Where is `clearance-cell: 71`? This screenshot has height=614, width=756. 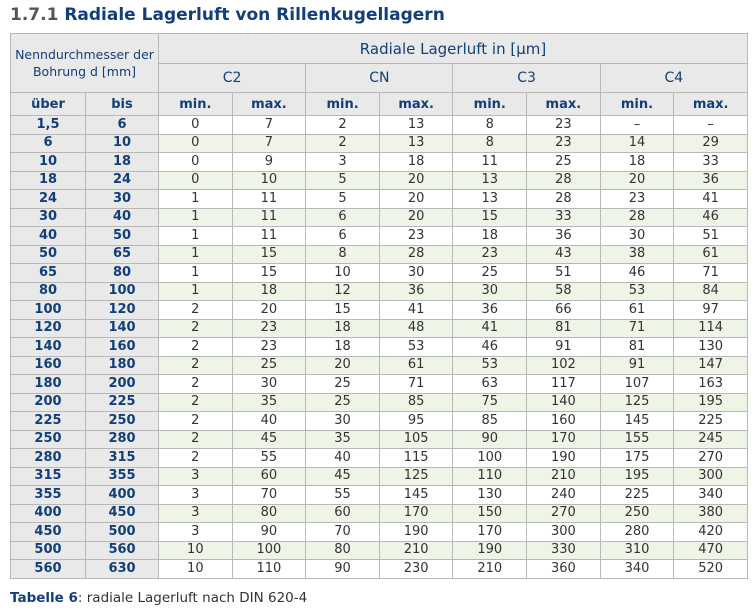
clearance-cell: 71 is located at coordinates (637, 328).